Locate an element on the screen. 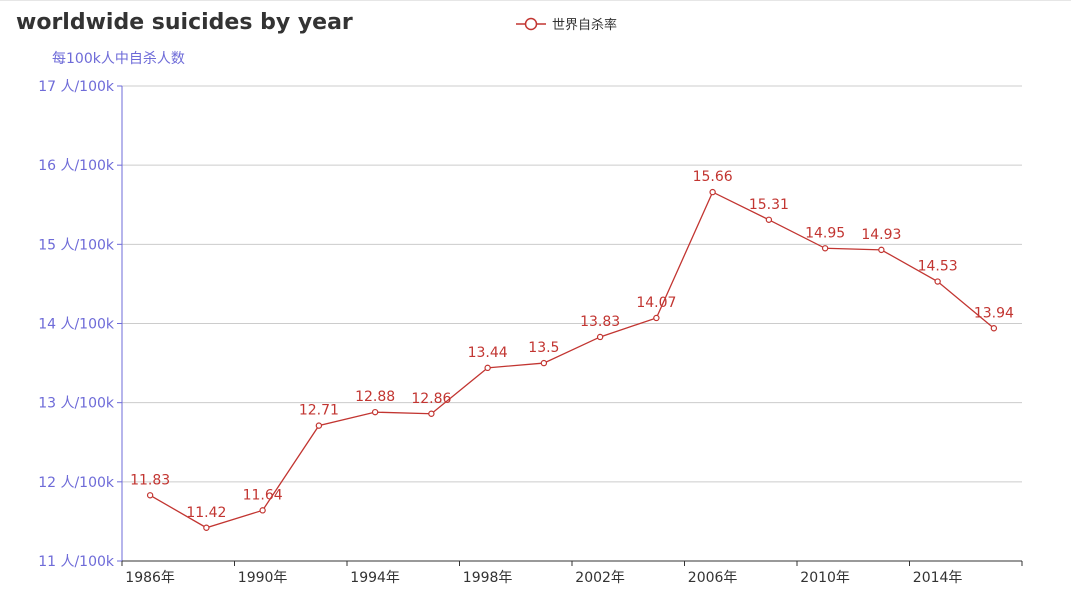  legend-label: 世界自杀率 is located at coordinates (585, 25).